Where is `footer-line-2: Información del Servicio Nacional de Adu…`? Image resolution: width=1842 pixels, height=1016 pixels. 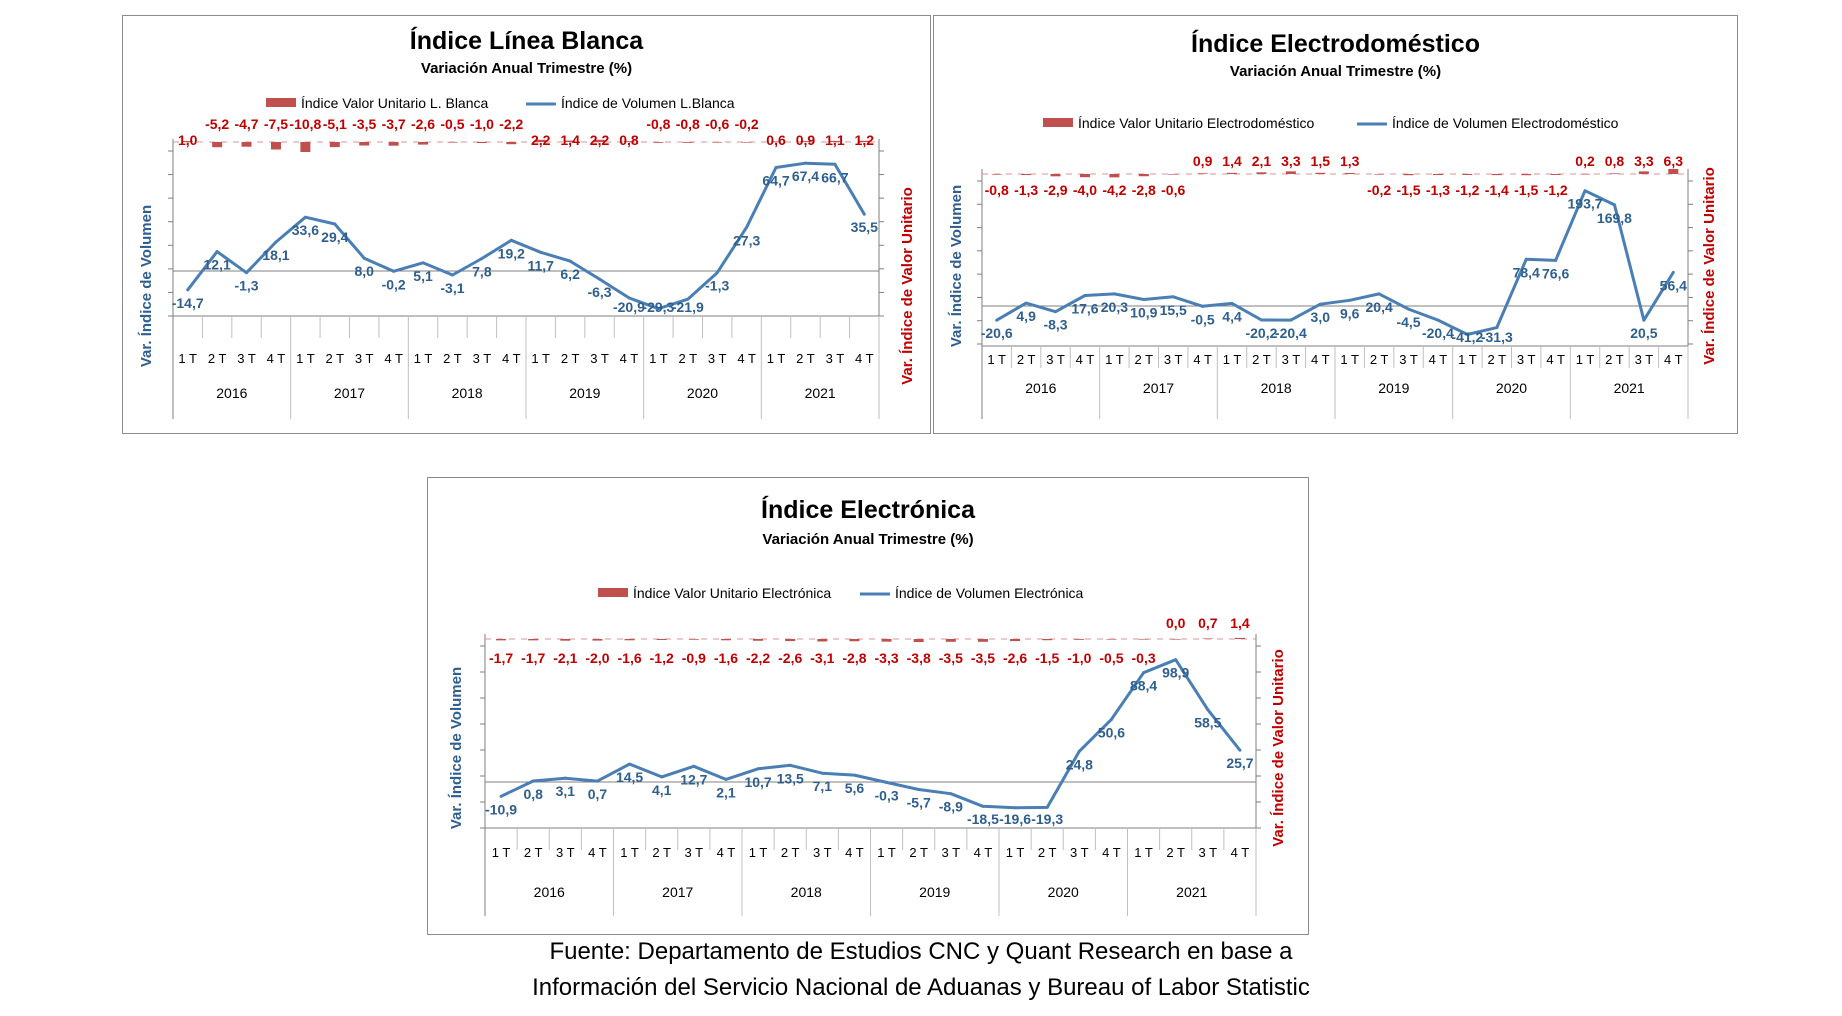 footer-line-2: Información del Servicio Nacional de Adu… is located at coordinates (921, 987).